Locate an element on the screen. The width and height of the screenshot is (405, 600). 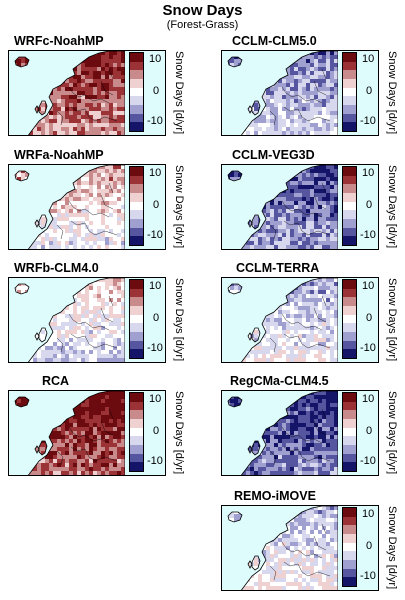
panel-title-wrfb-clm4-0: WRFb-CLM4.0 is located at coordinates (56, 268).